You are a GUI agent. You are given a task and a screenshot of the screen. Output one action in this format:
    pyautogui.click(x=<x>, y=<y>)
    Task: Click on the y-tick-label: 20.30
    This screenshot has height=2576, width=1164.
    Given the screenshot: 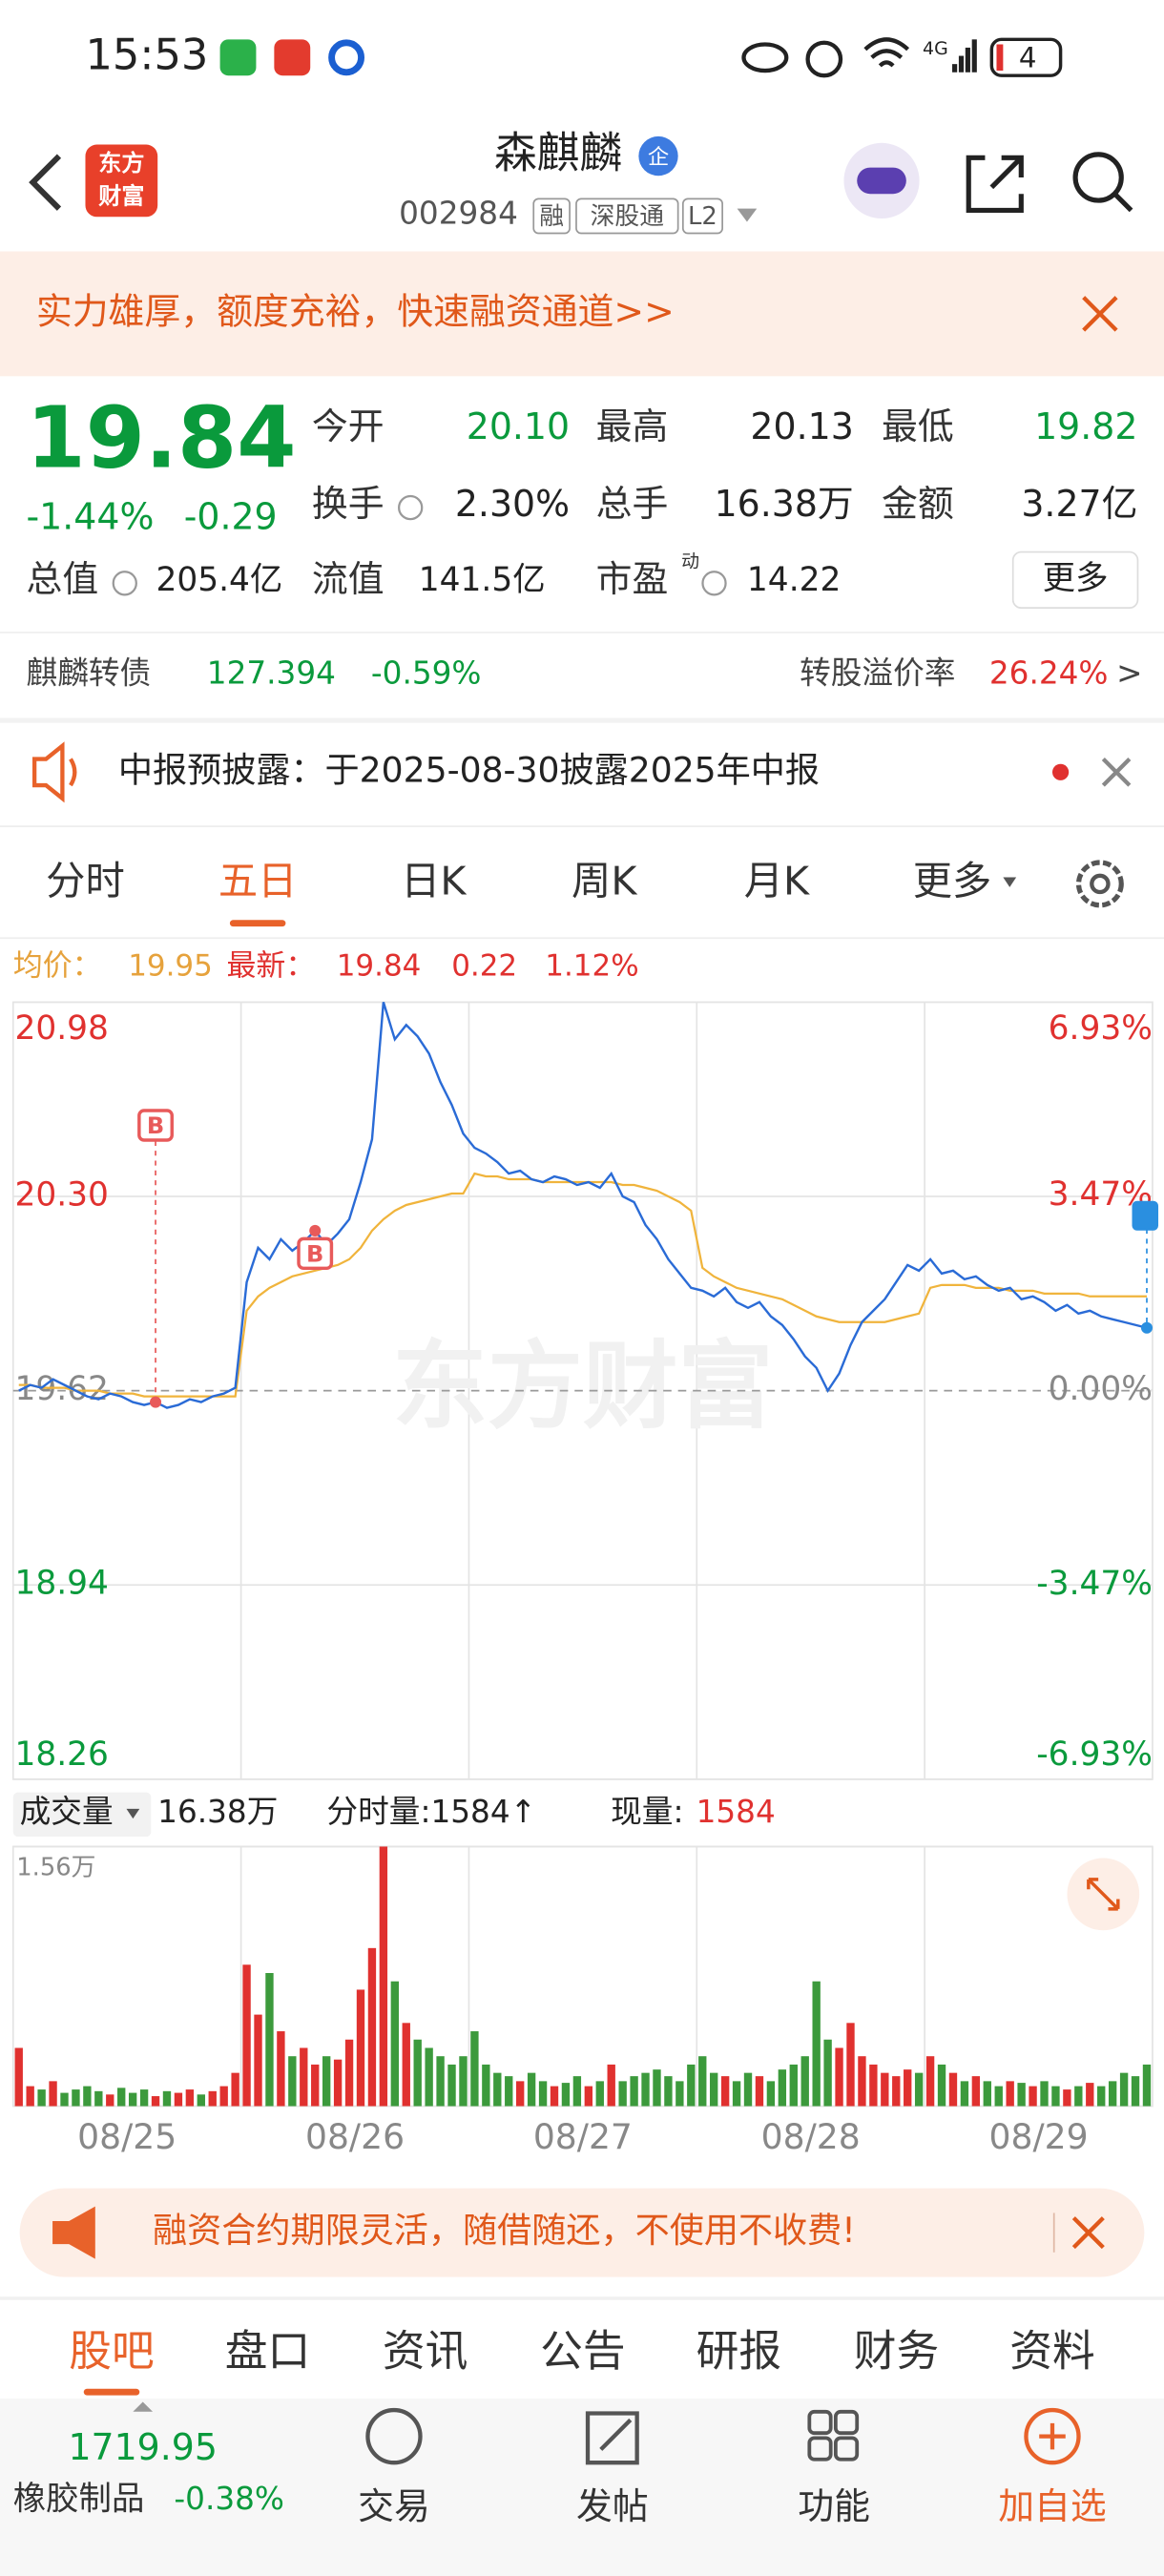 What is the action you would take?
    pyautogui.click(x=61, y=1194)
    